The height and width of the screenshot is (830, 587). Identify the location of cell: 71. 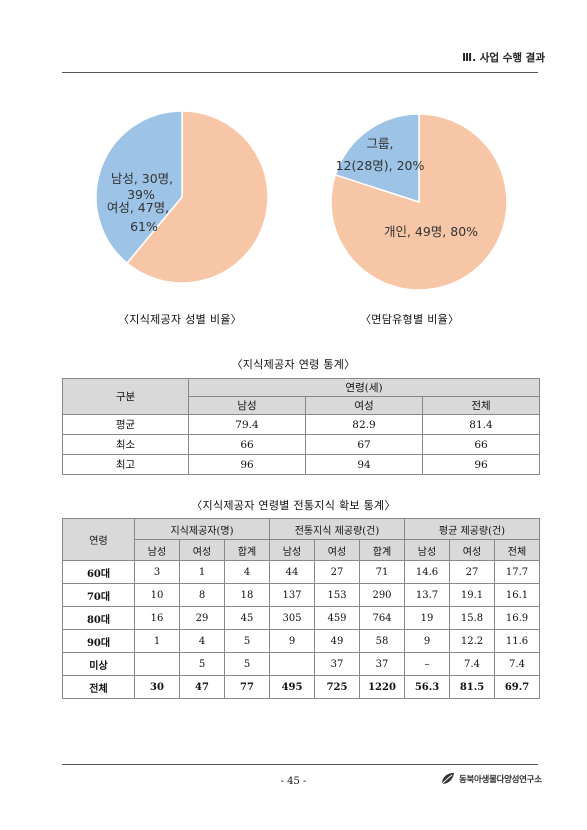
(382, 572).